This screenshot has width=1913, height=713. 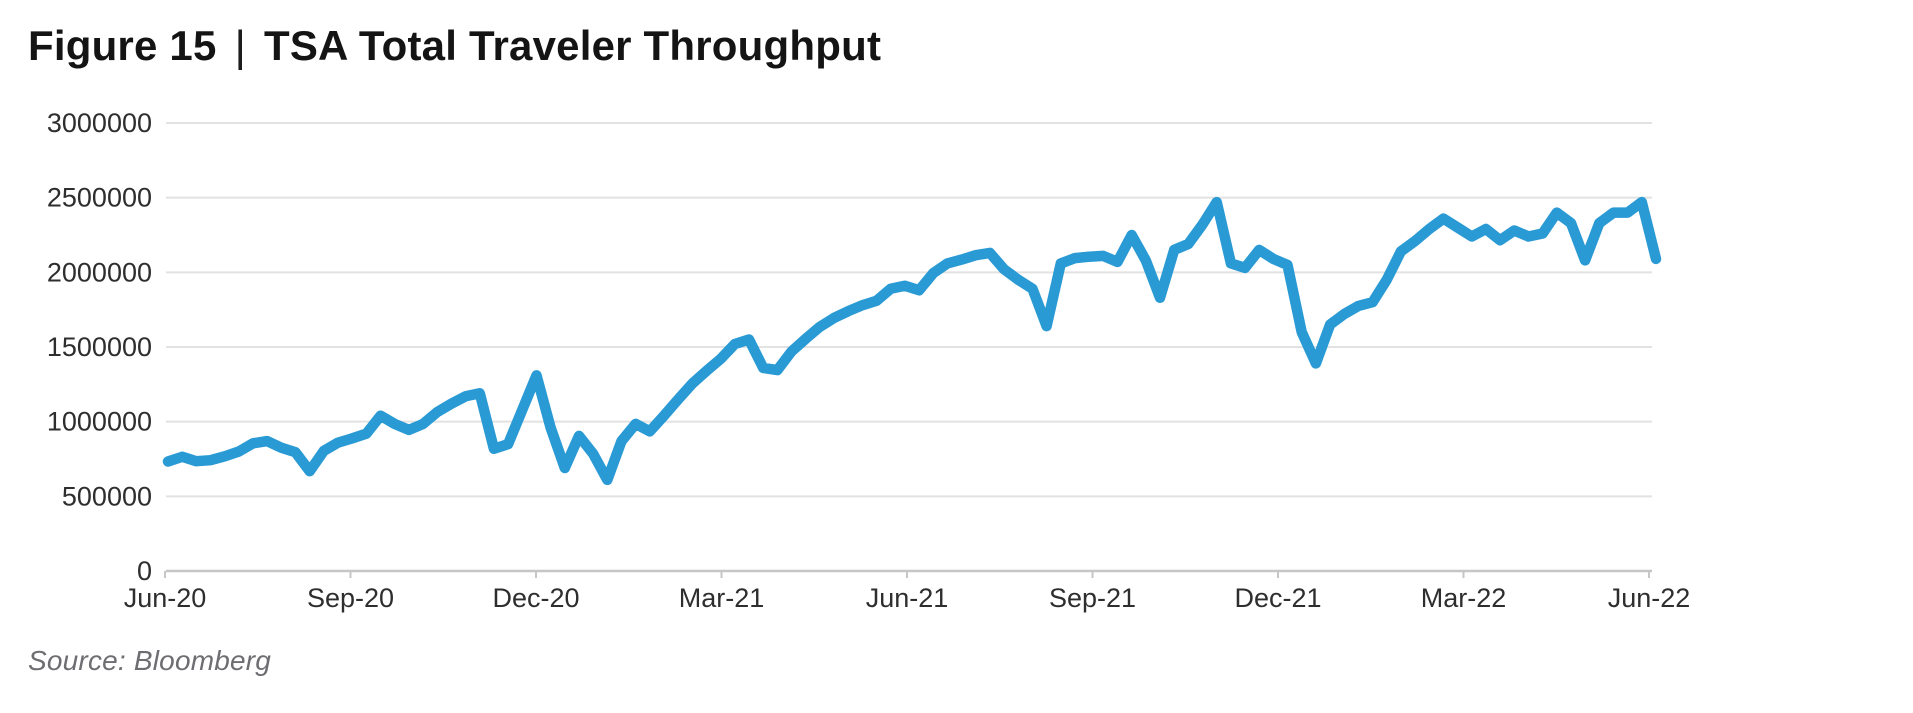 I want to click on chart-title: TSA Total Traveler Throughput, so click(x=572, y=45).